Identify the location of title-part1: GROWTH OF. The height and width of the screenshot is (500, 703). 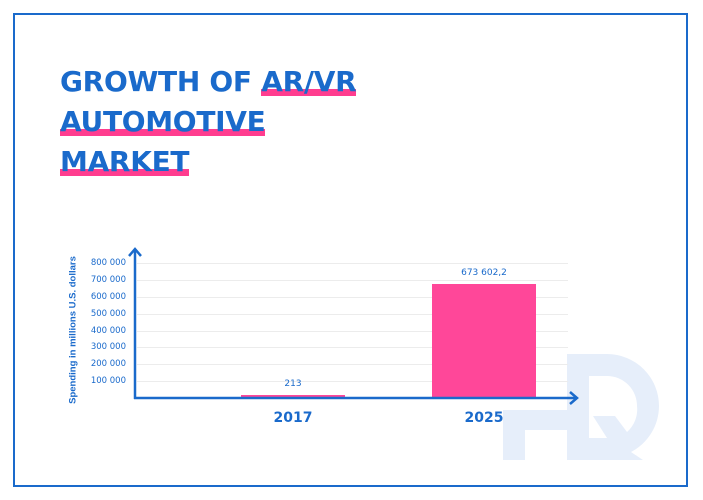
(161, 81).